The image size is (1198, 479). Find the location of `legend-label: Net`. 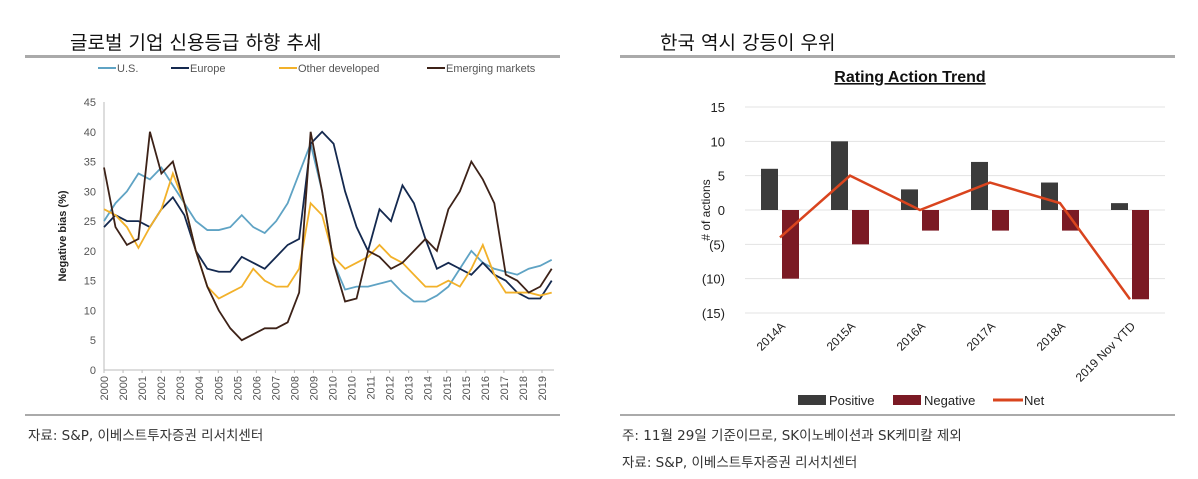

legend-label: Net is located at coordinates (1034, 400).